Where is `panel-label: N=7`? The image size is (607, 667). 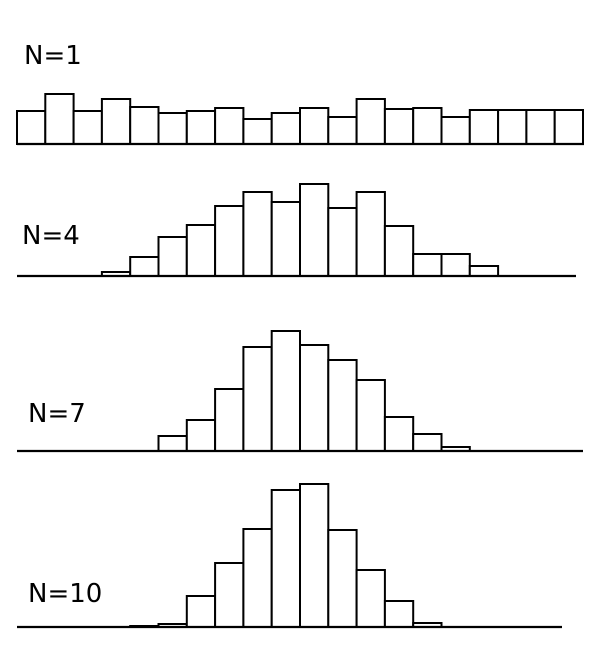
panel-label: N=7 is located at coordinates (57, 414).